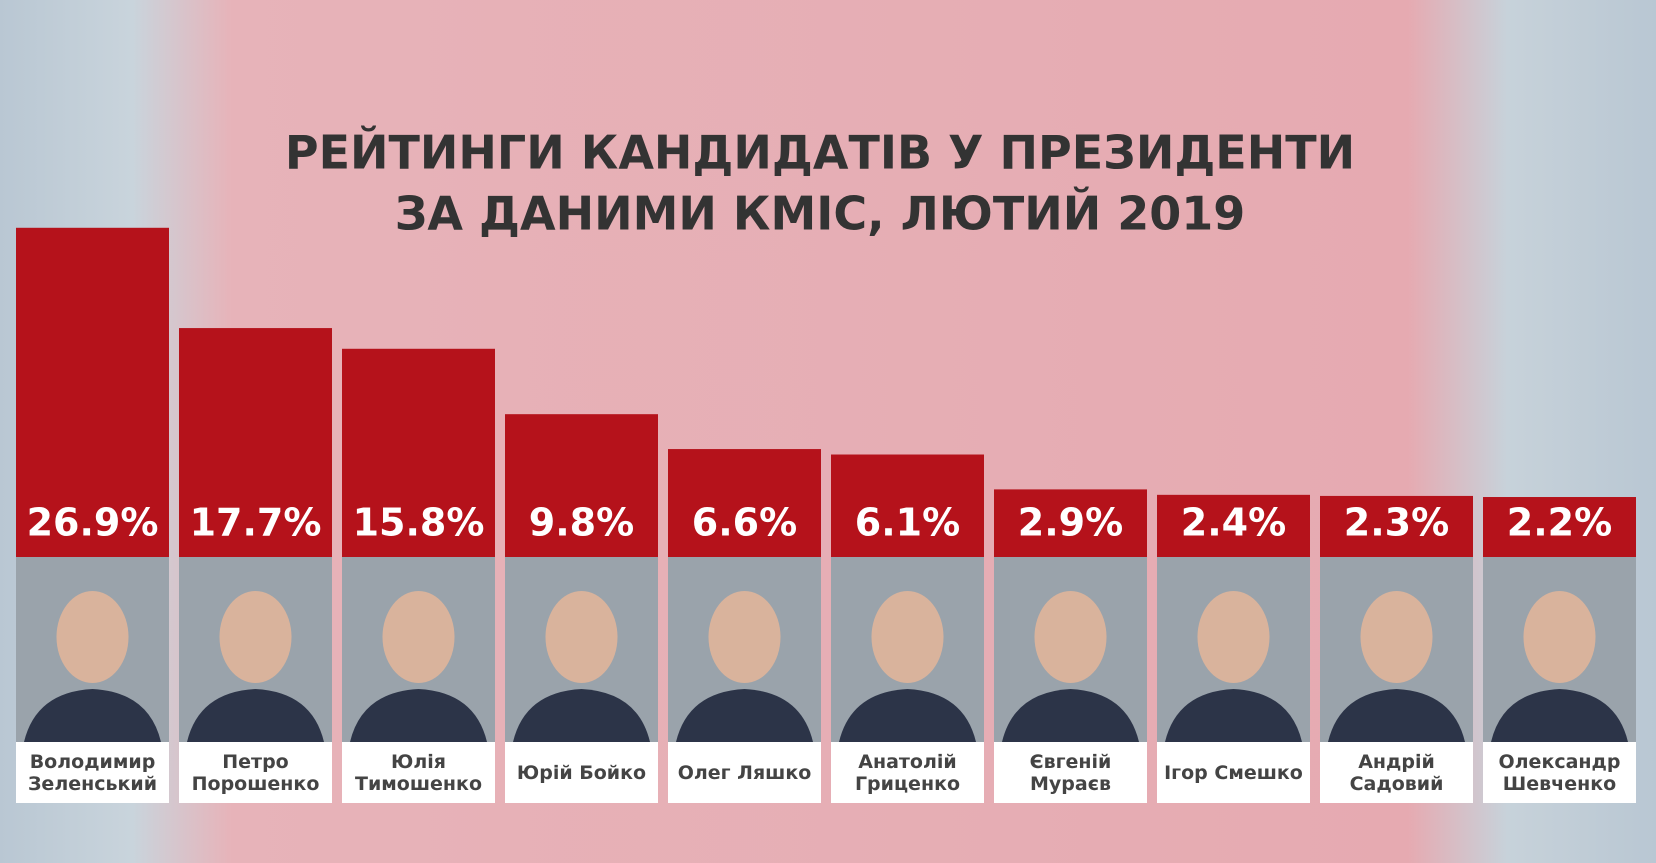 This screenshot has width=1656, height=863. I want to click on candidate-name: Олег Ляшко, so click(744, 772).